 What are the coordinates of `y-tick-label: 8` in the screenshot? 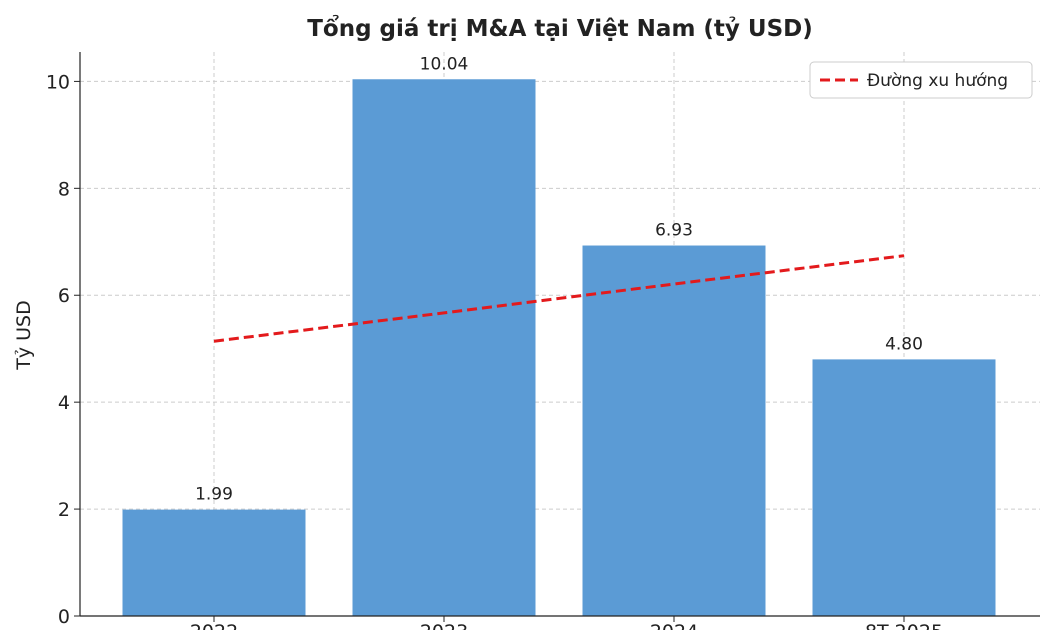 It's located at (64, 189).